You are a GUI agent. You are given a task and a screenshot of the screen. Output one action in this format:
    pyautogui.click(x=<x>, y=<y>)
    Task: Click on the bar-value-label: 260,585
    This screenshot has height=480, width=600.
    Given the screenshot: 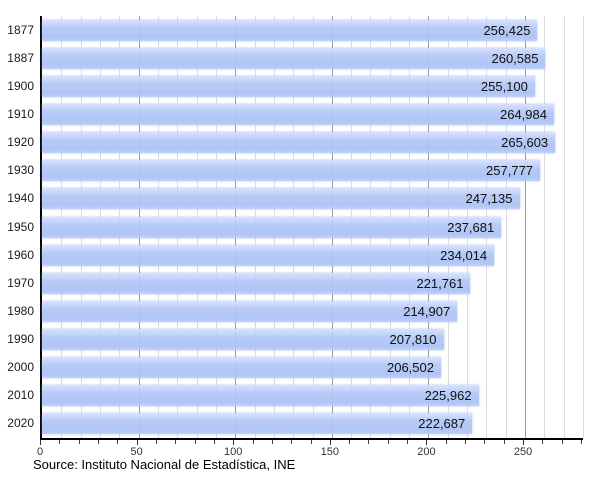 What is the action you would take?
    pyautogui.click(x=515, y=58)
    